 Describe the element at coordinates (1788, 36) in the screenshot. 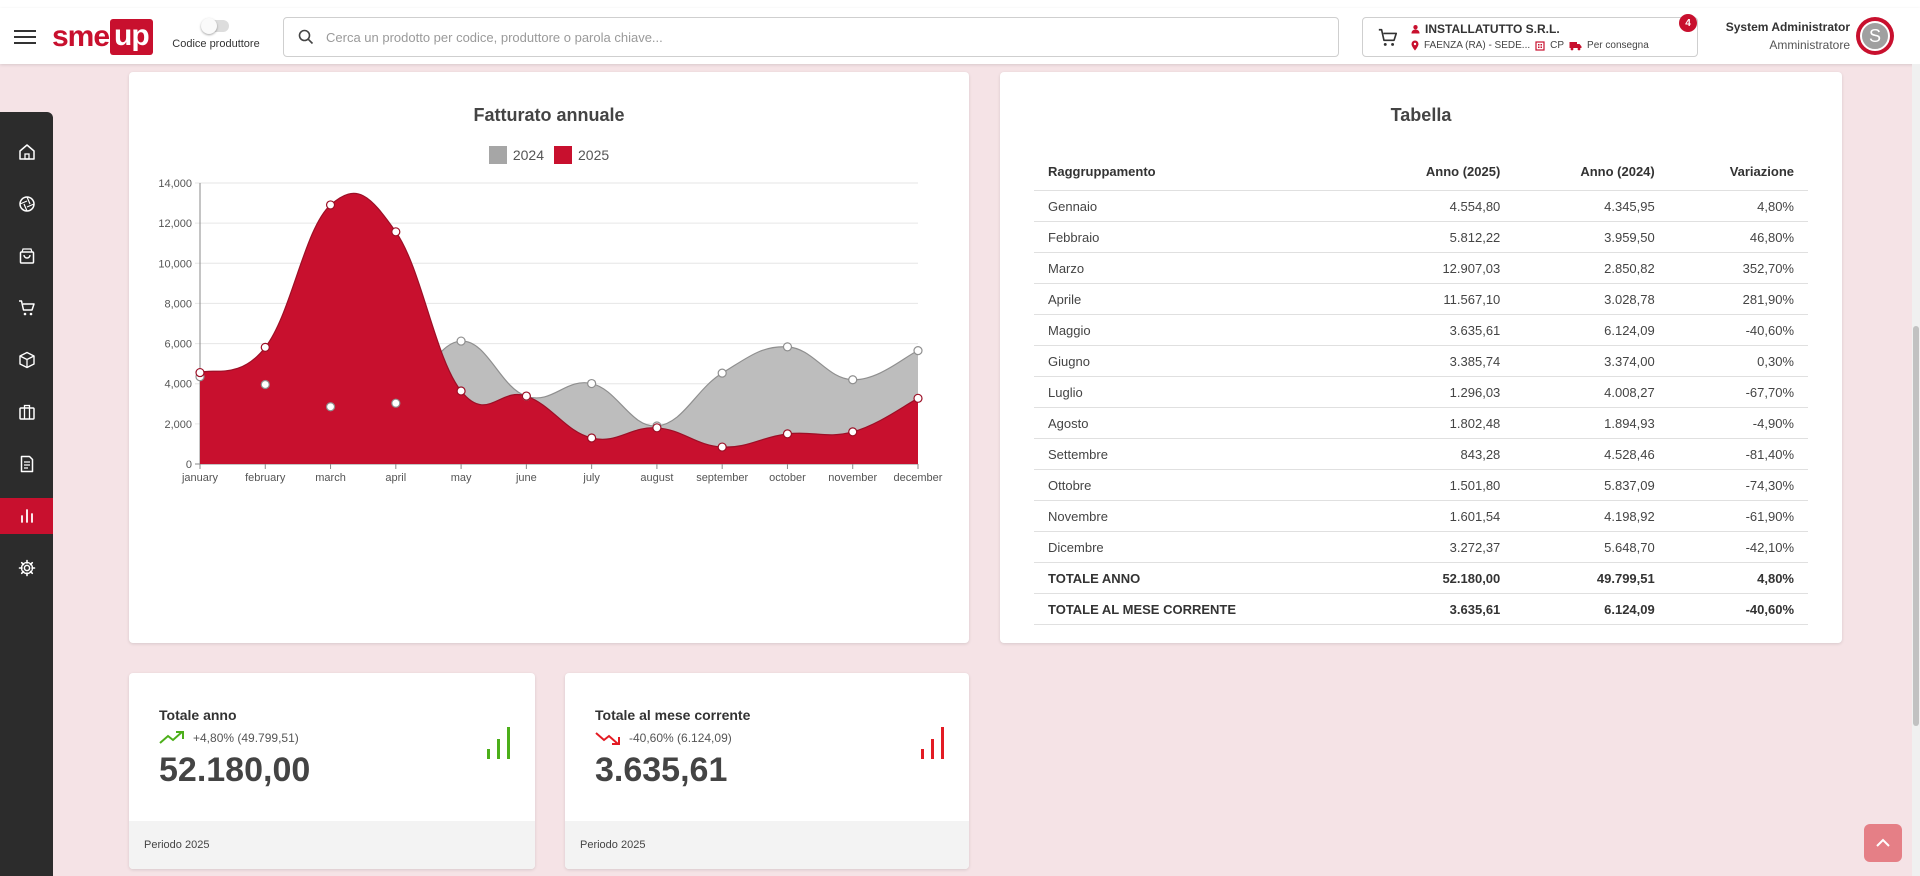

I see `user-info: System Administrator Amministratore` at that location.